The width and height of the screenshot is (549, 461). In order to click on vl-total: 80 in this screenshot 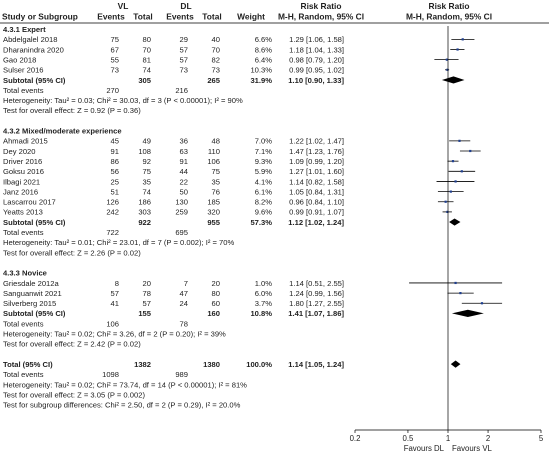, I will do `click(147, 39)`.